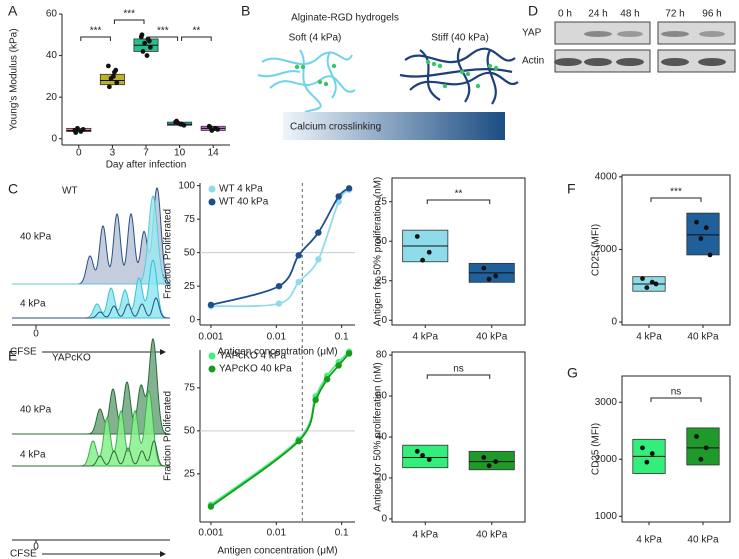  What do you see at coordinates (425, 456) in the screenshot?
I see `box` at bounding box center [425, 456].